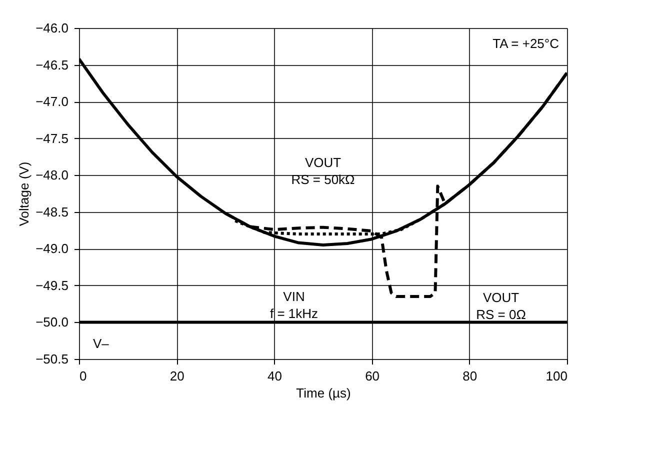 This screenshot has height=457, width=645. Describe the element at coordinates (501, 306) in the screenshot. I see `annotation: VOUT RS = 0Ω` at that location.